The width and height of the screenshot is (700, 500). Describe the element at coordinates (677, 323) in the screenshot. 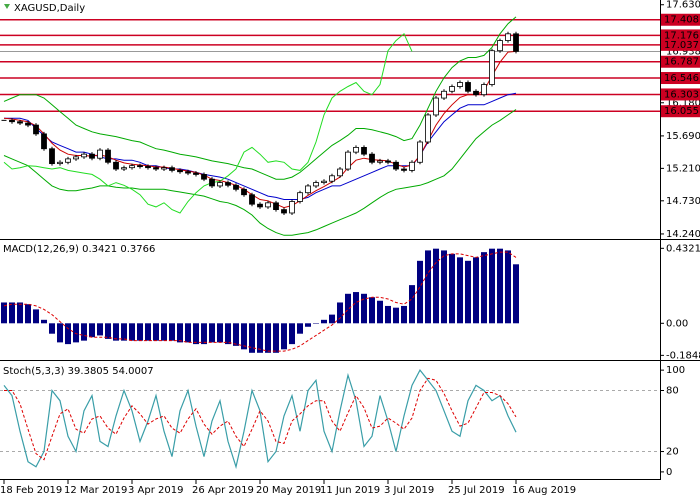

I see `y-tick-label: 0.00` at that location.